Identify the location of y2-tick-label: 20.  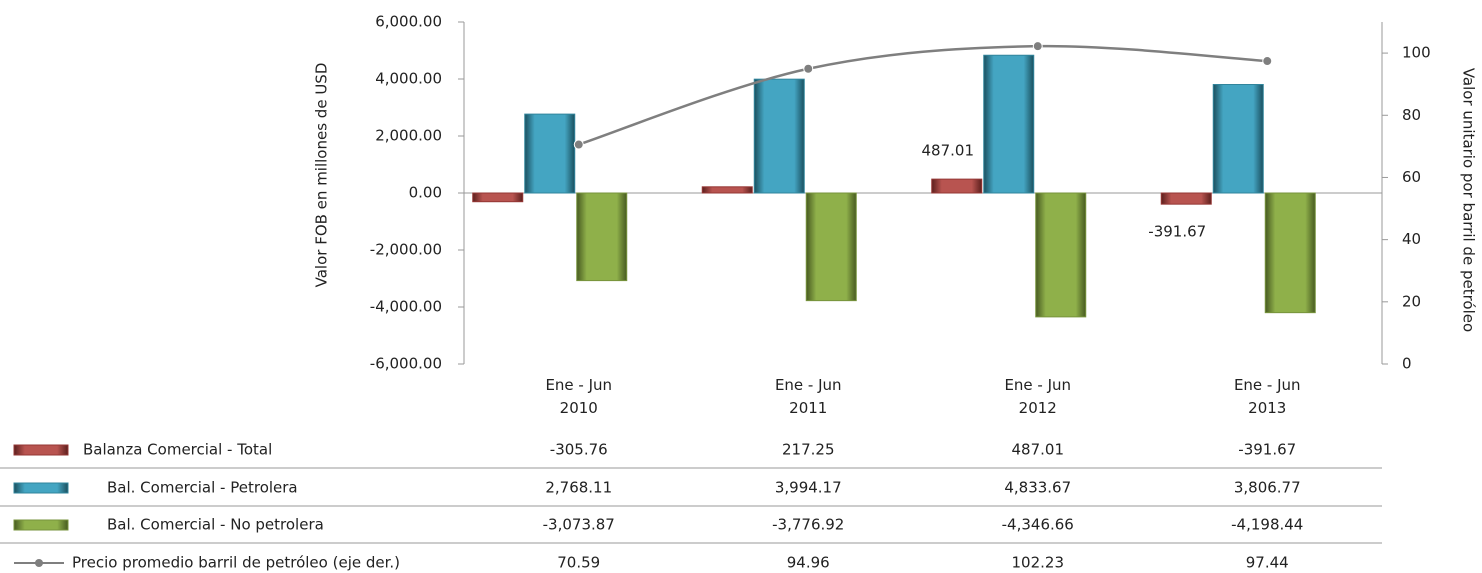
(1411, 301).